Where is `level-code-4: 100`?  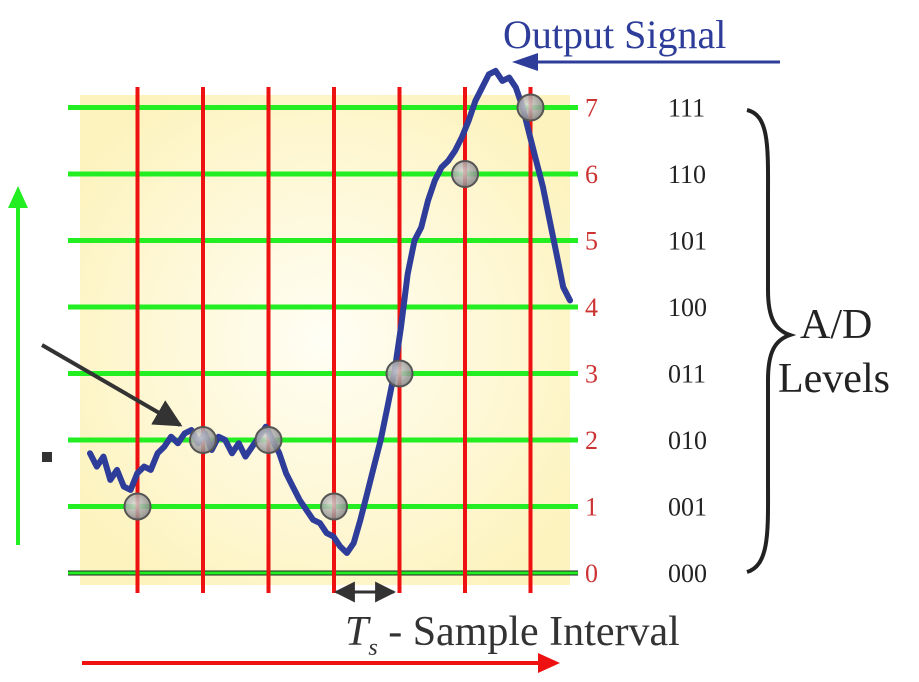
level-code-4: 100 is located at coordinates (687, 307).